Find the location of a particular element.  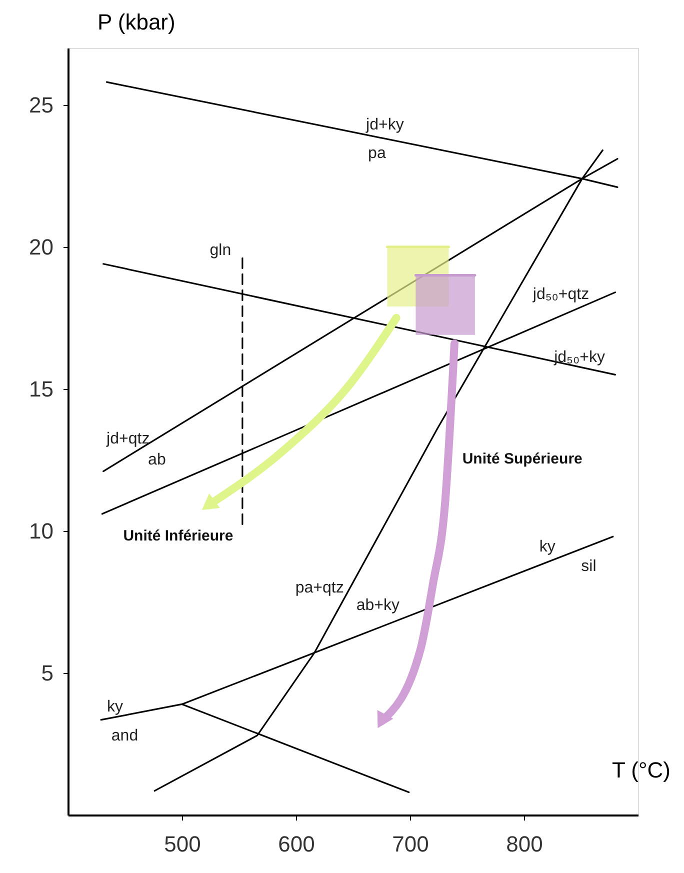

series-label: Unité Supérieure is located at coordinates (522, 459).